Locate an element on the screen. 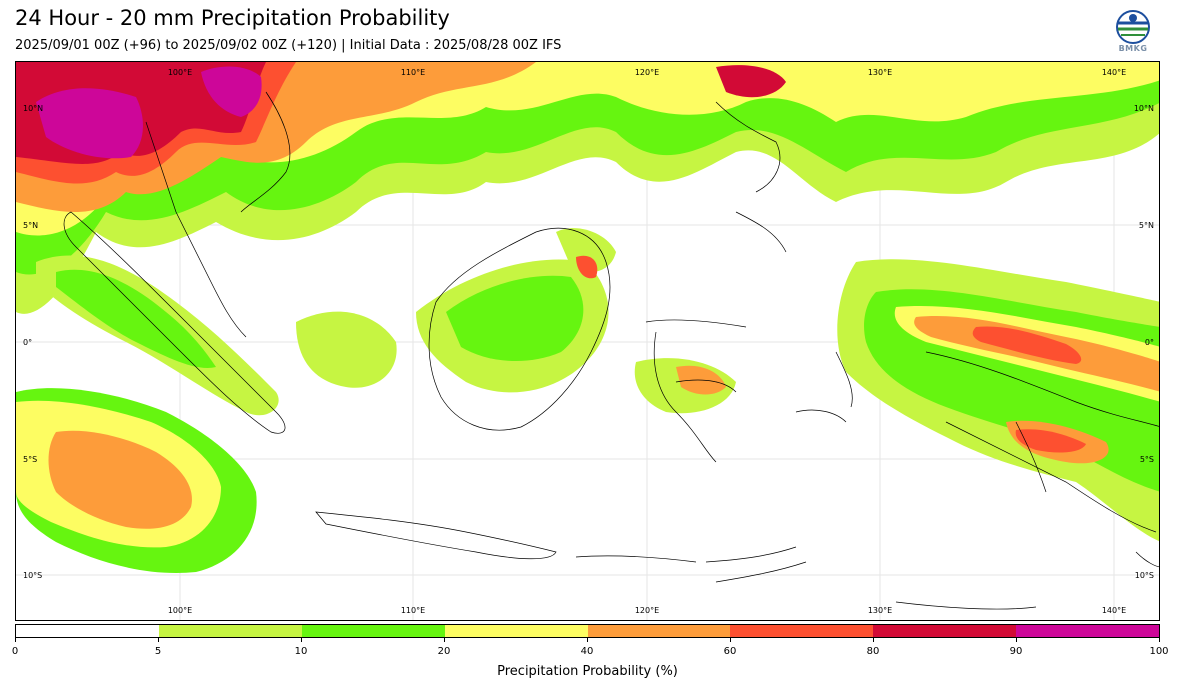 This screenshot has width=1180, height=690. logo-text: BMKG is located at coordinates (1133, 48).